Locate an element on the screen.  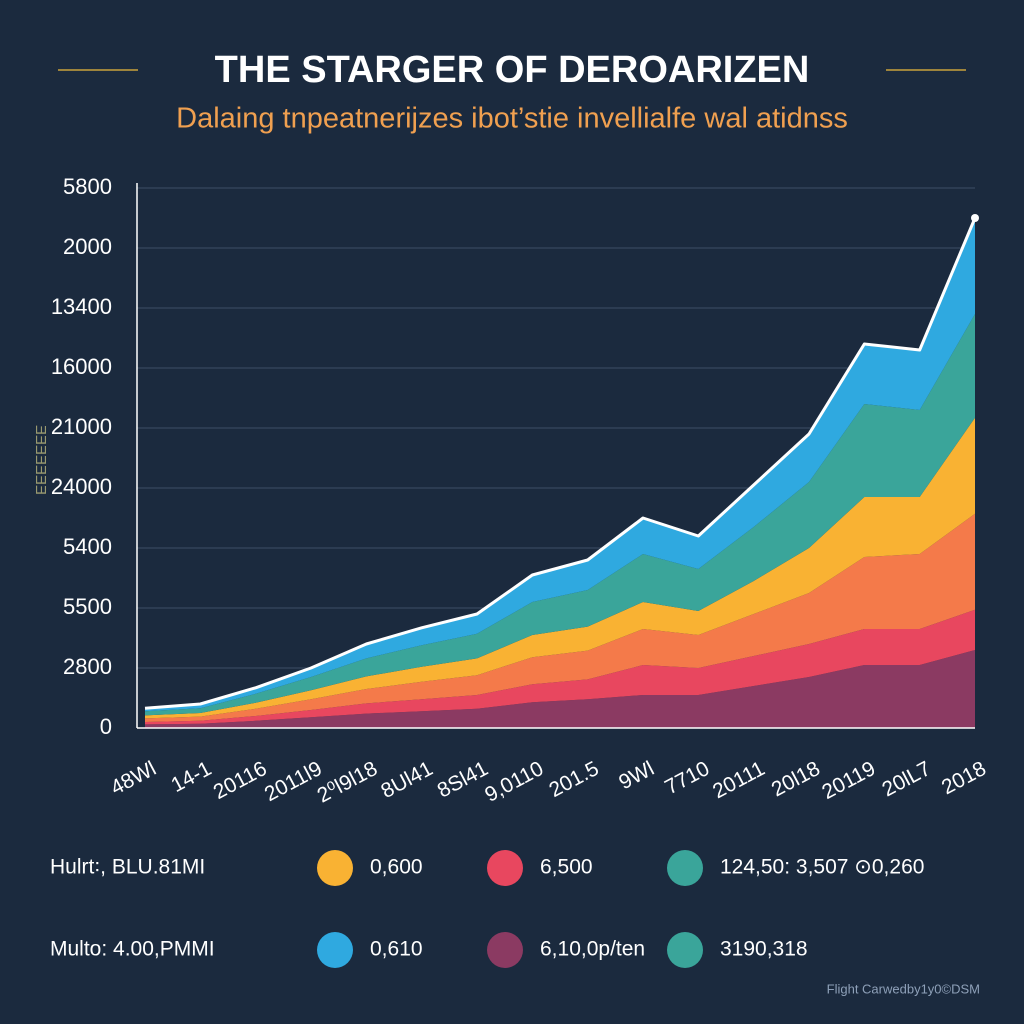
y-tick-label: 16000 is located at coordinates (81, 366).